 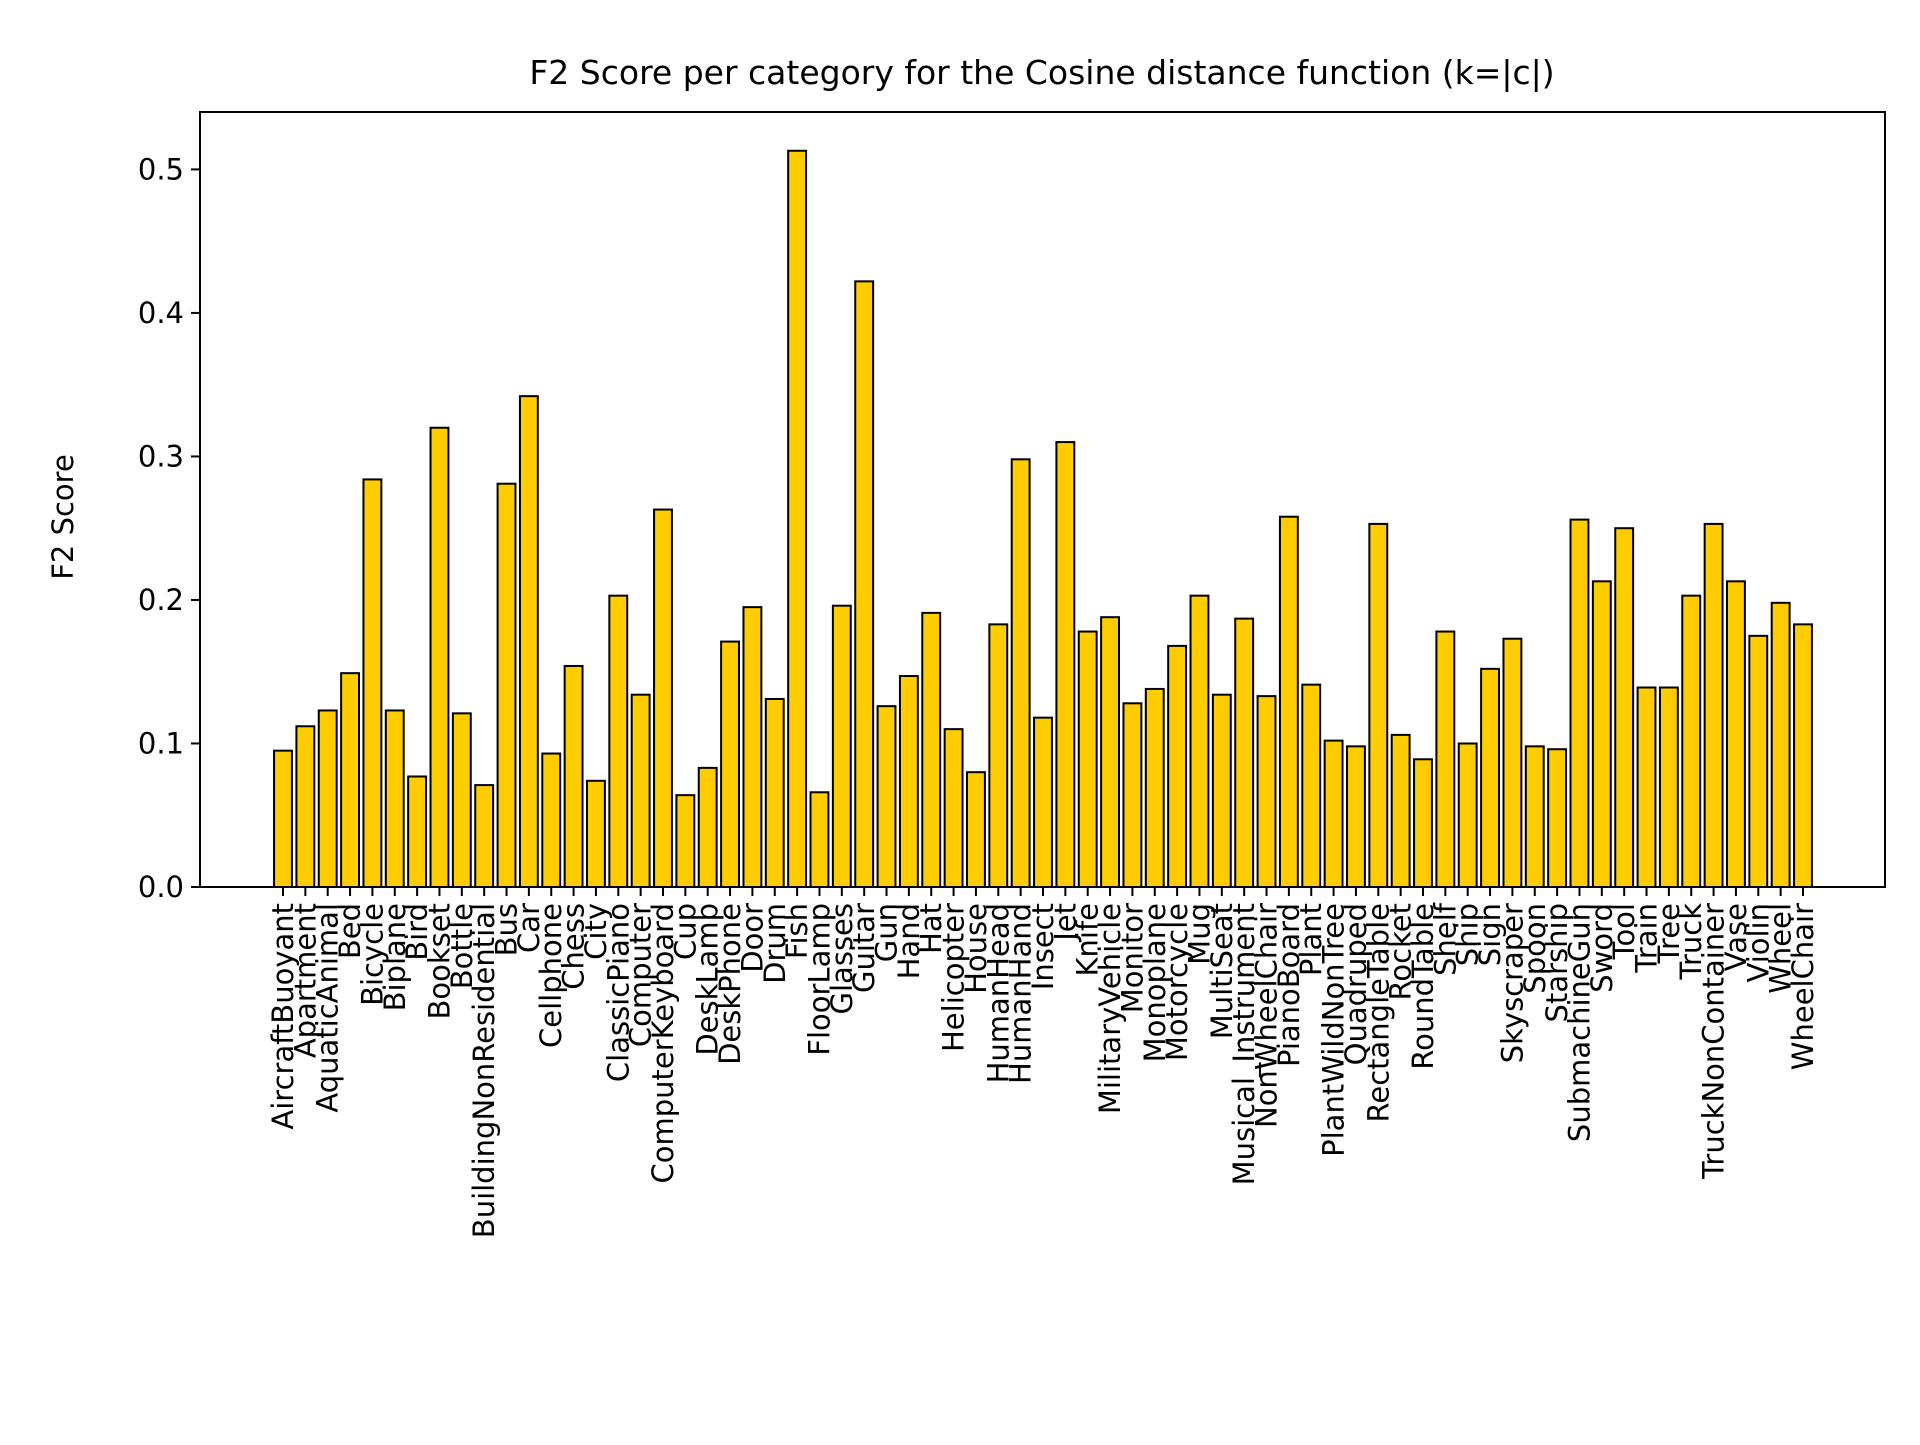 What do you see at coordinates (462, 946) in the screenshot?
I see `x-tick-label: Bottle` at bounding box center [462, 946].